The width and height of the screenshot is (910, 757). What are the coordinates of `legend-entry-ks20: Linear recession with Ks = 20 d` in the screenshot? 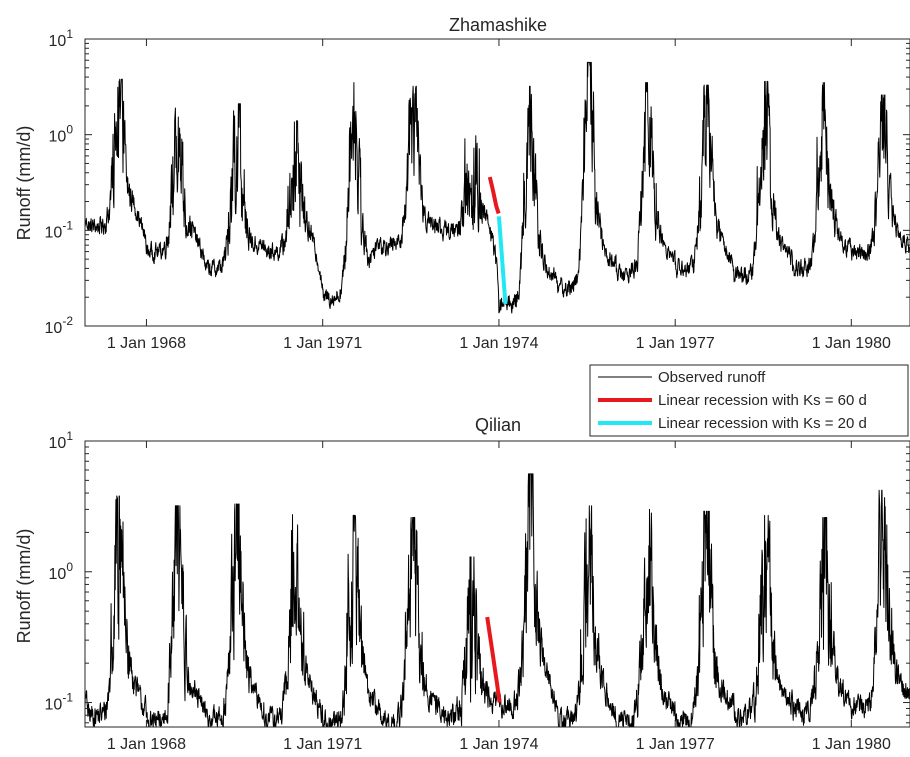 It's located at (732, 423).